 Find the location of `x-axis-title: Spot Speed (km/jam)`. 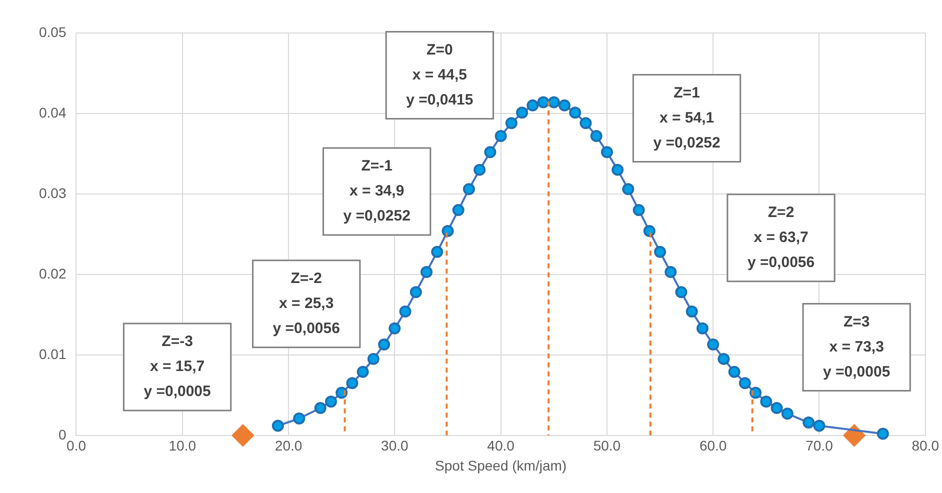

x-axis-title: Spot Speed (km/jam) is located at coordinates (501, 465).